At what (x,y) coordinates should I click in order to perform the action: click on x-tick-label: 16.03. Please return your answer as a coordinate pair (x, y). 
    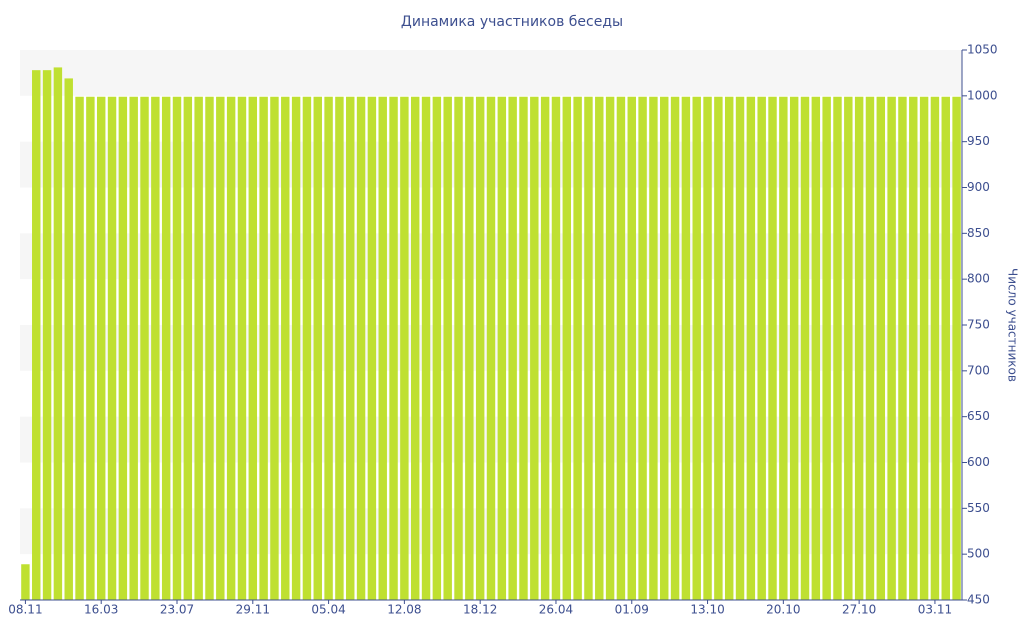
    Looking at the image, I should click on (101, 610).